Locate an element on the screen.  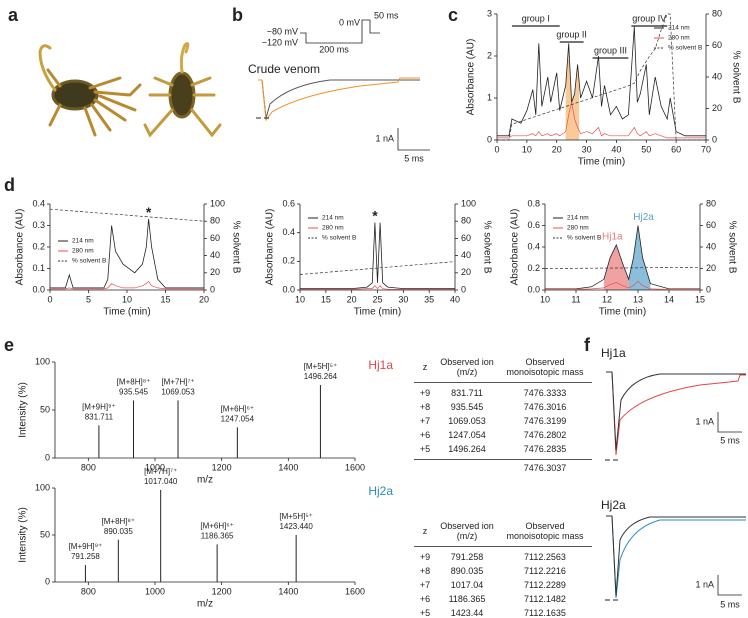
x-tick-label: 12 is located at coordinates (607, 299).